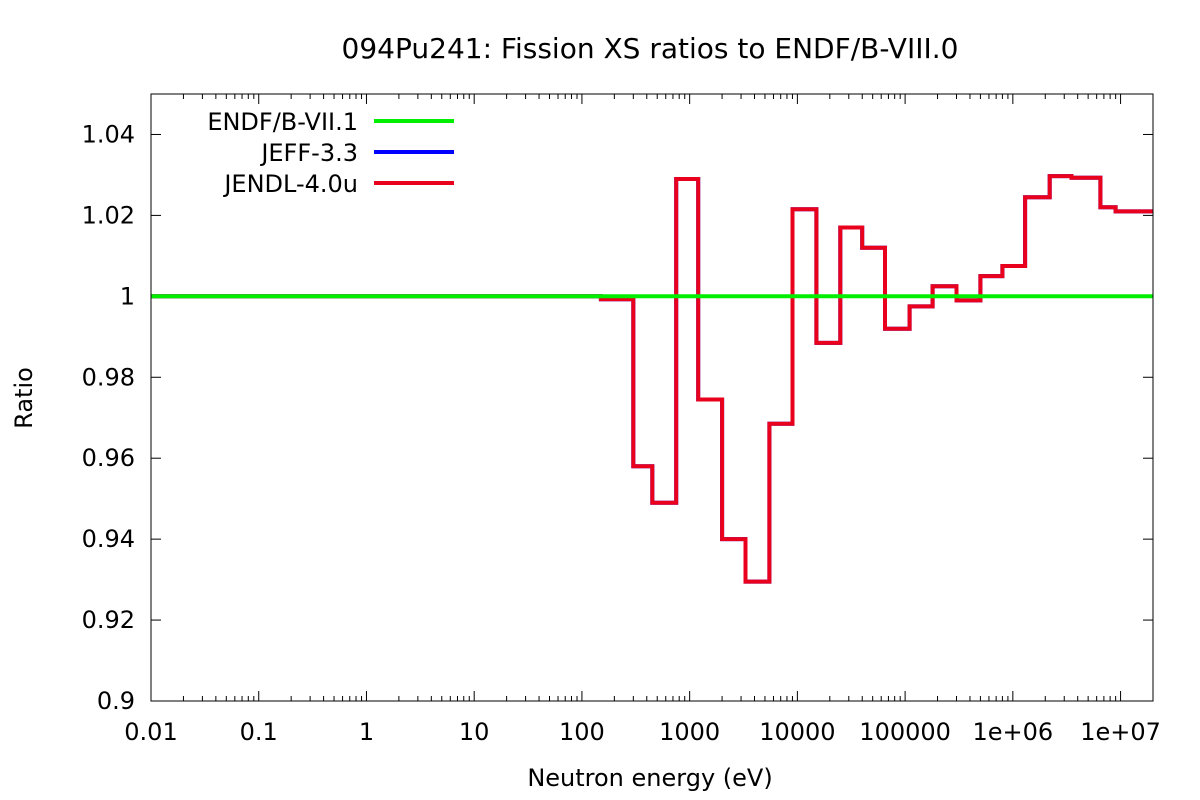  What do you see at coordinates (582, 732) in the screenshot?
I see `x-tick-label: 100` at bounding box center [582, 732].